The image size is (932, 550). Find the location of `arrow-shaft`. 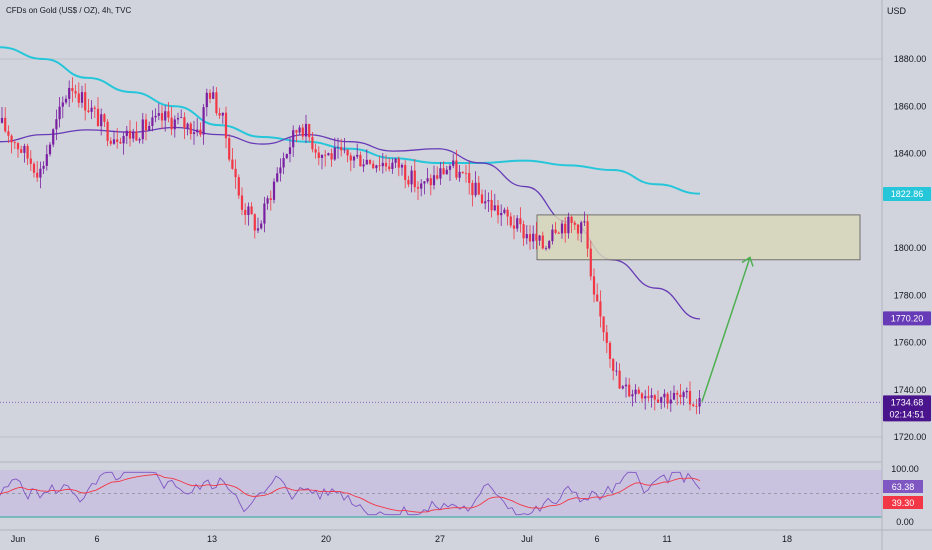

arrow-shaft is located at coordinates (726, 329).